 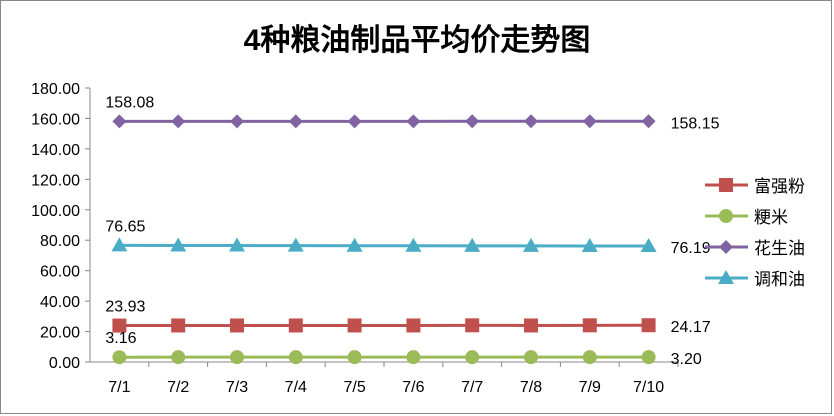 I want to click on x-tick-label: 7/3, so click(x=237, y=387).